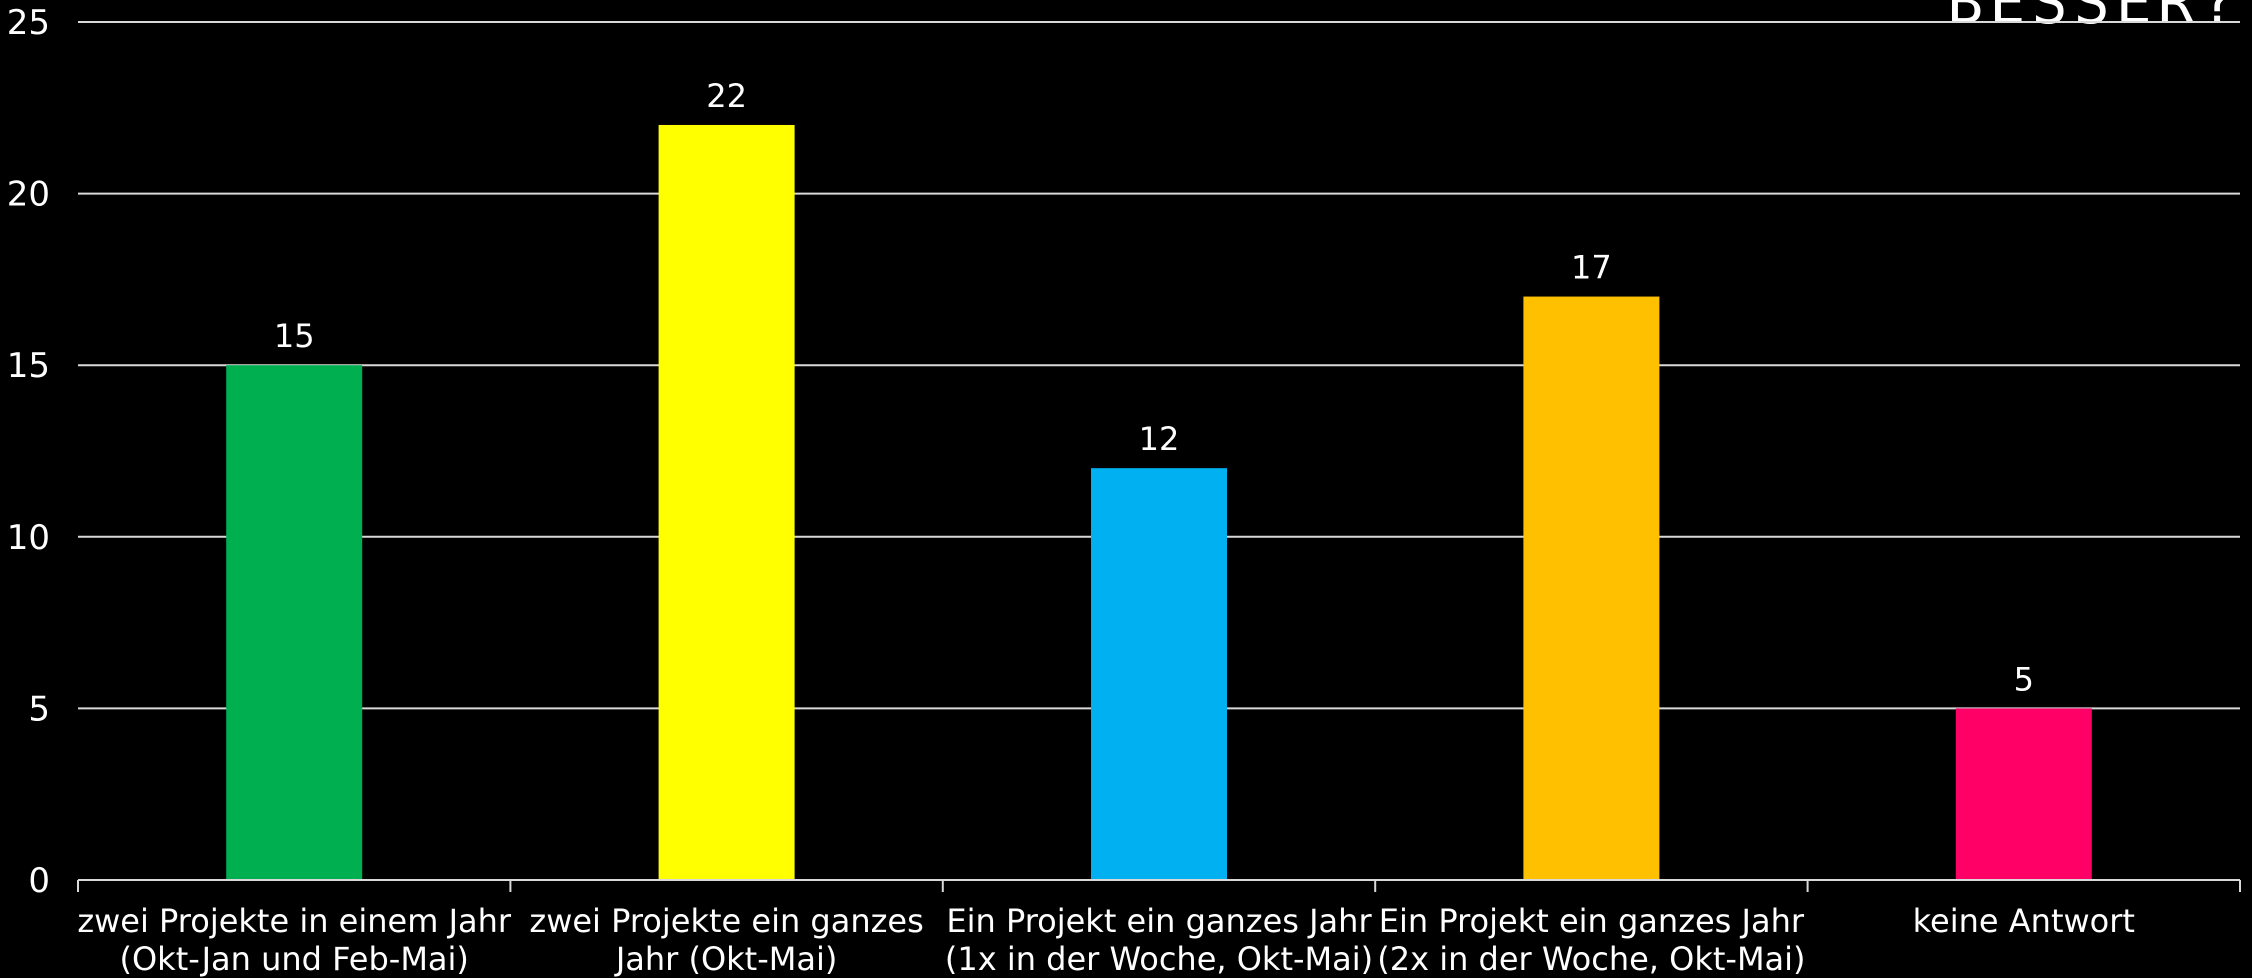 The width and height of the screenshot is (2252, 978). What do you see at coordinates (39, 709) in the screenshot?
I see `y-tick-label: 5` at bounding box center [39, 709].